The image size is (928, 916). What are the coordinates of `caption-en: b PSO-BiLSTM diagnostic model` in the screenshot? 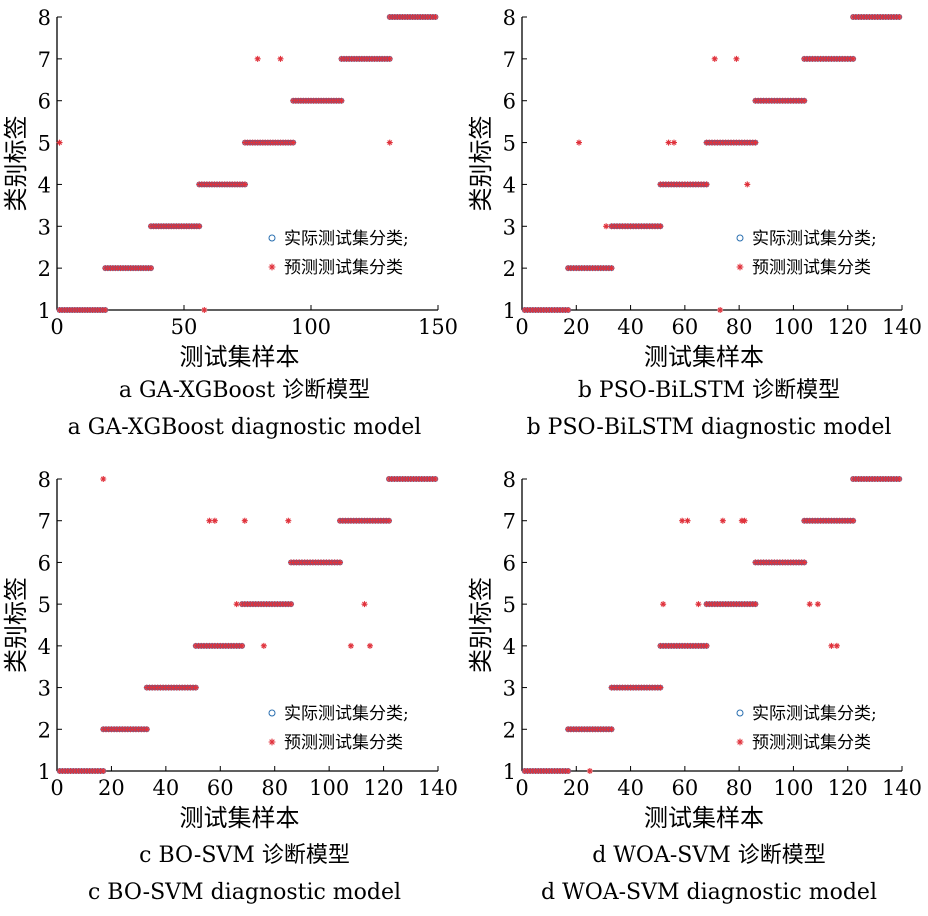 It's located at (709, 427).